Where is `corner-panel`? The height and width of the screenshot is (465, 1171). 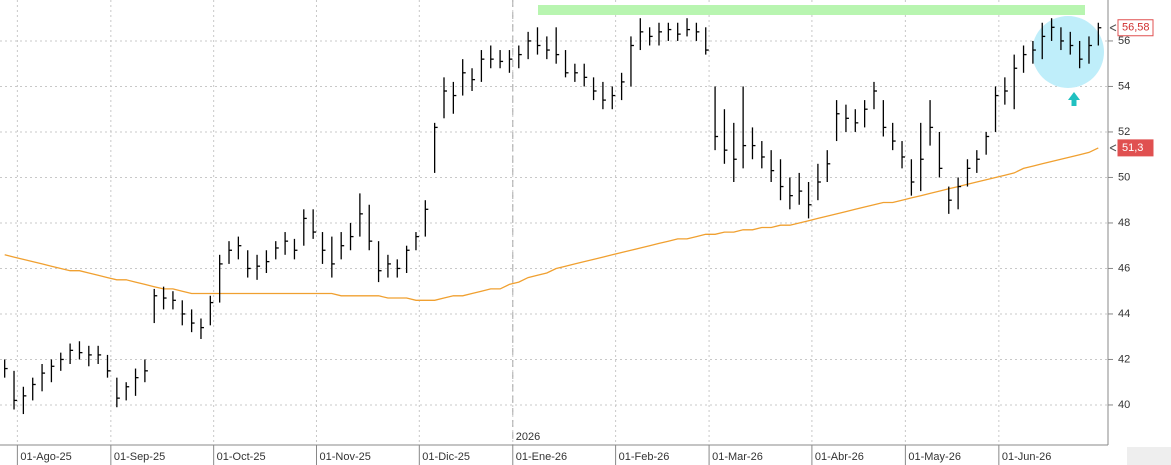
corner-panel is located at coordinates (1149, 456).